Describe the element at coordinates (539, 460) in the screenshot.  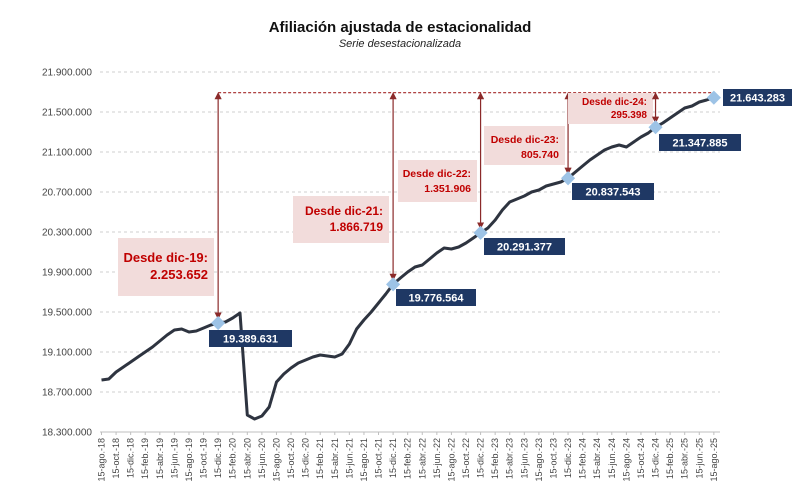
I see `x-tick-label: 15-ago.-23` at that location.